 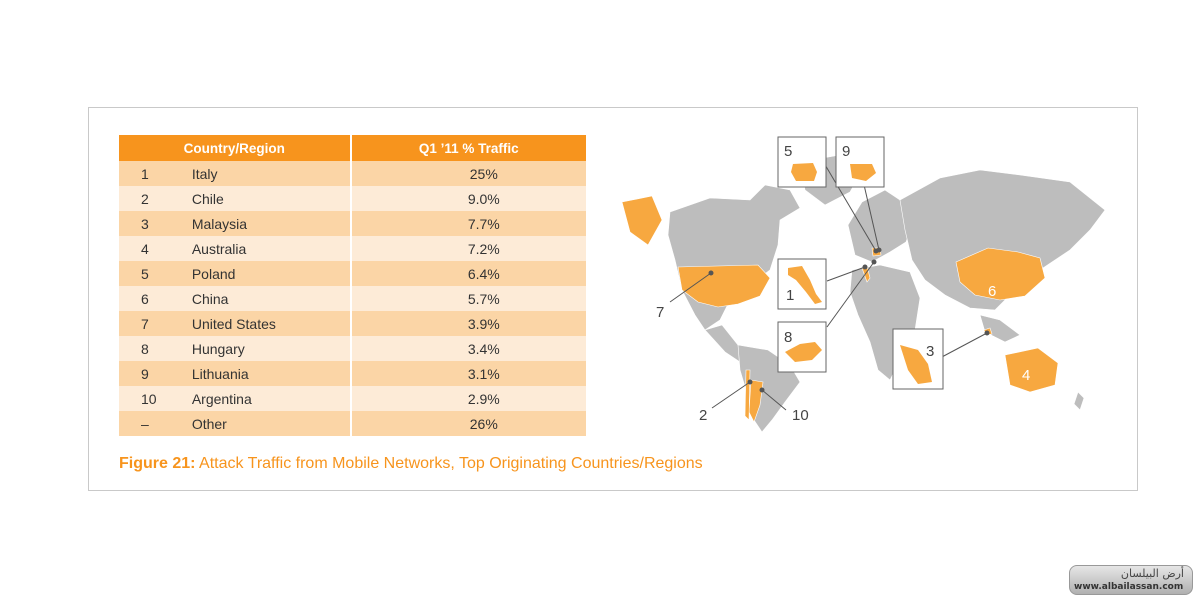 I want to click on row-country: Chile, so click(x=266, y=198).